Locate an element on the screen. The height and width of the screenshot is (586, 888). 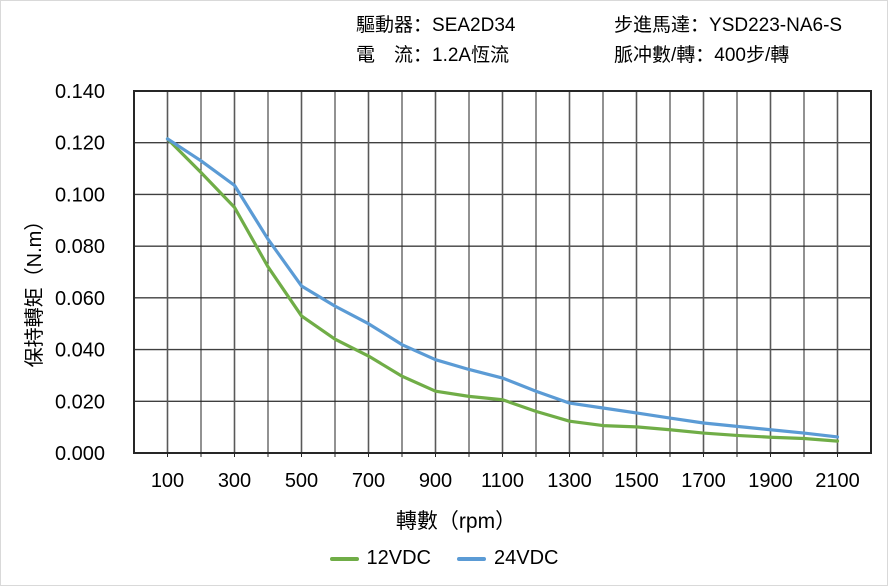
legend: 12VDC 24VDC is located at coordinates (444, 558).